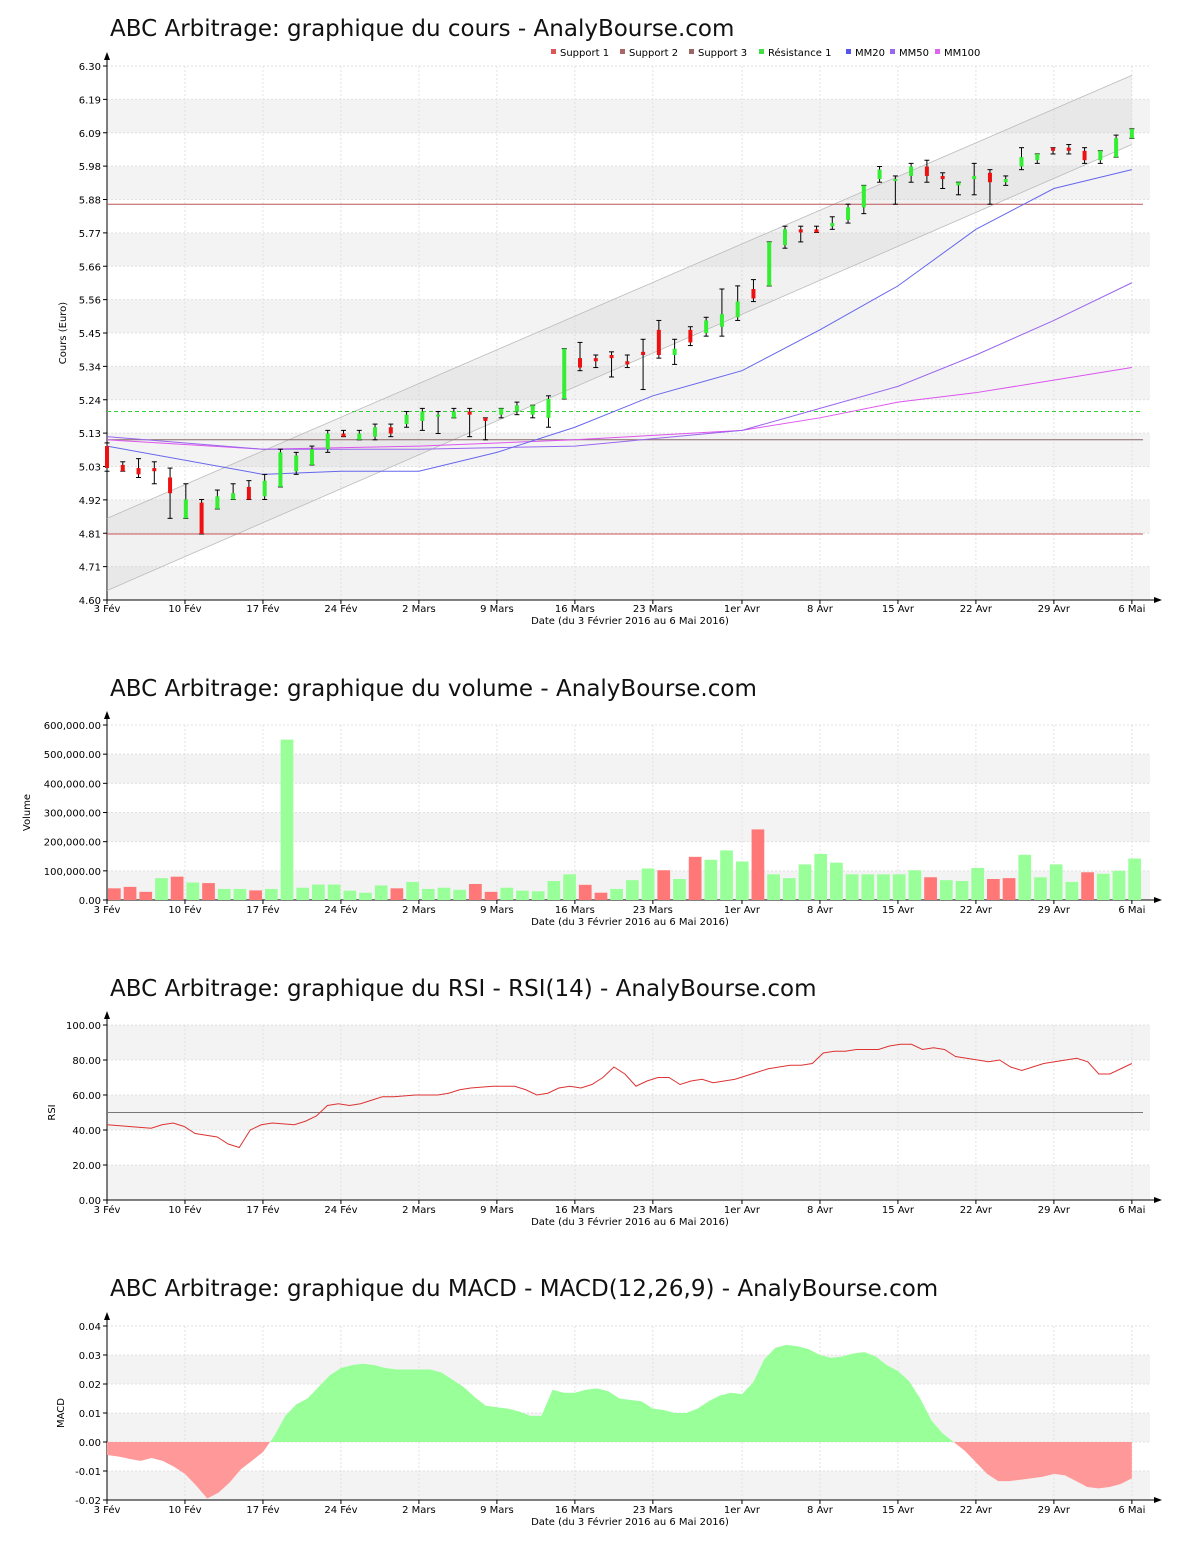 This screenshot has height=1554, width=1200. I want to click on legend-label: Support 3, so click(722, 53).